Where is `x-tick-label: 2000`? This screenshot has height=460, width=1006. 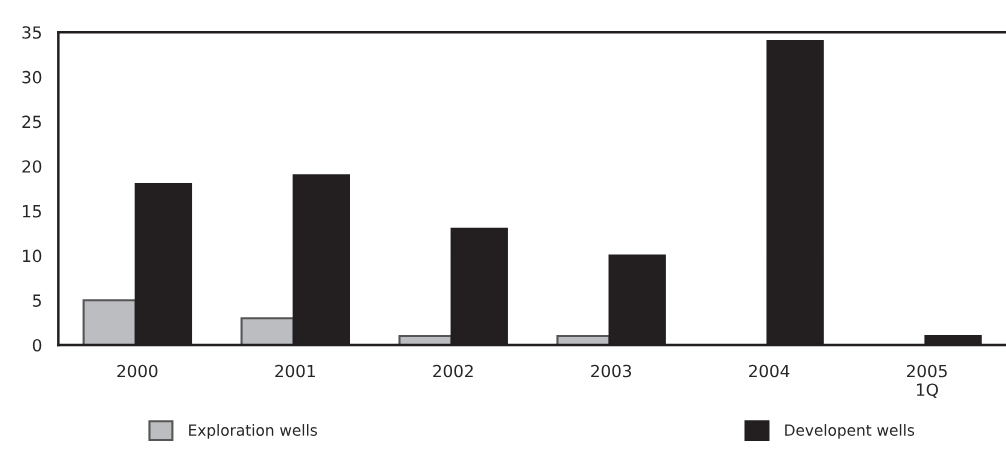
x-tick-label: 2000 is located at coordinates (137, 371).